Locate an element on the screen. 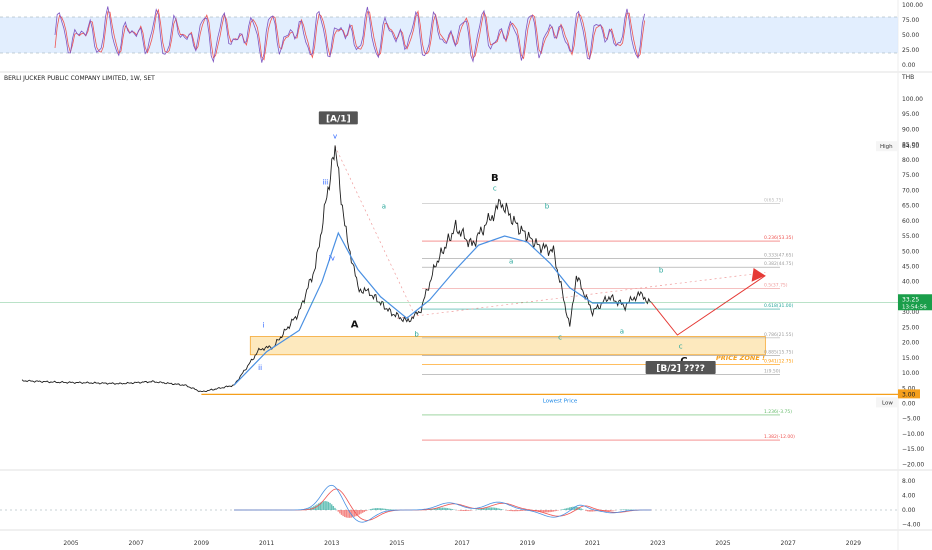  price-axis-tick-label: 95.00 is located at coordinates (910, 114).